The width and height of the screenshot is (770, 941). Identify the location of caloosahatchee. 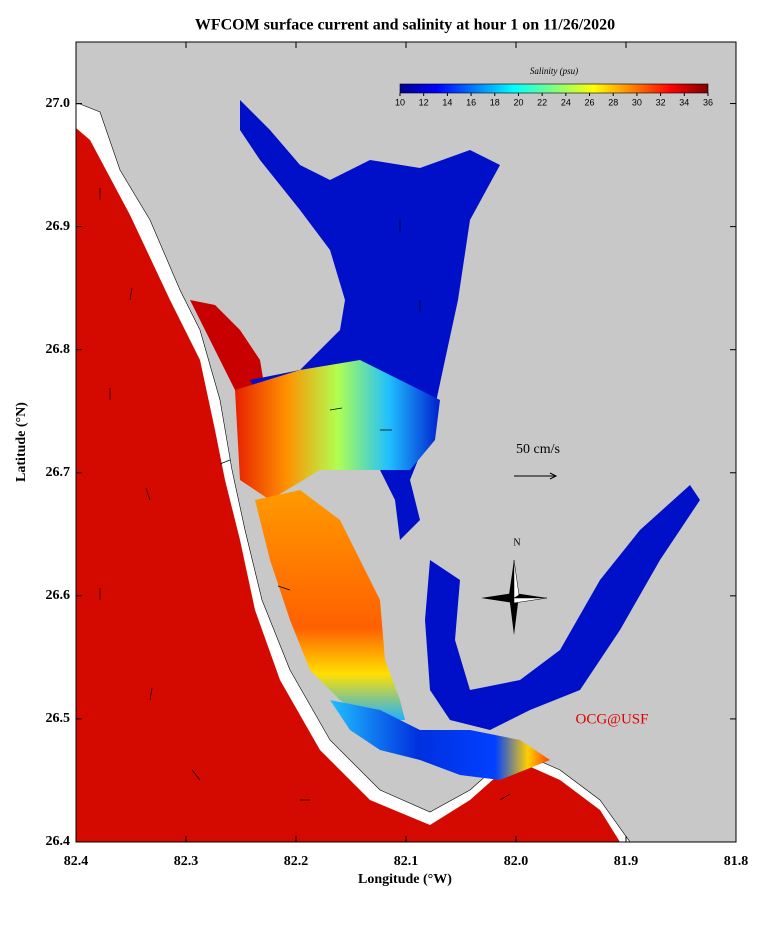
(562, 607).